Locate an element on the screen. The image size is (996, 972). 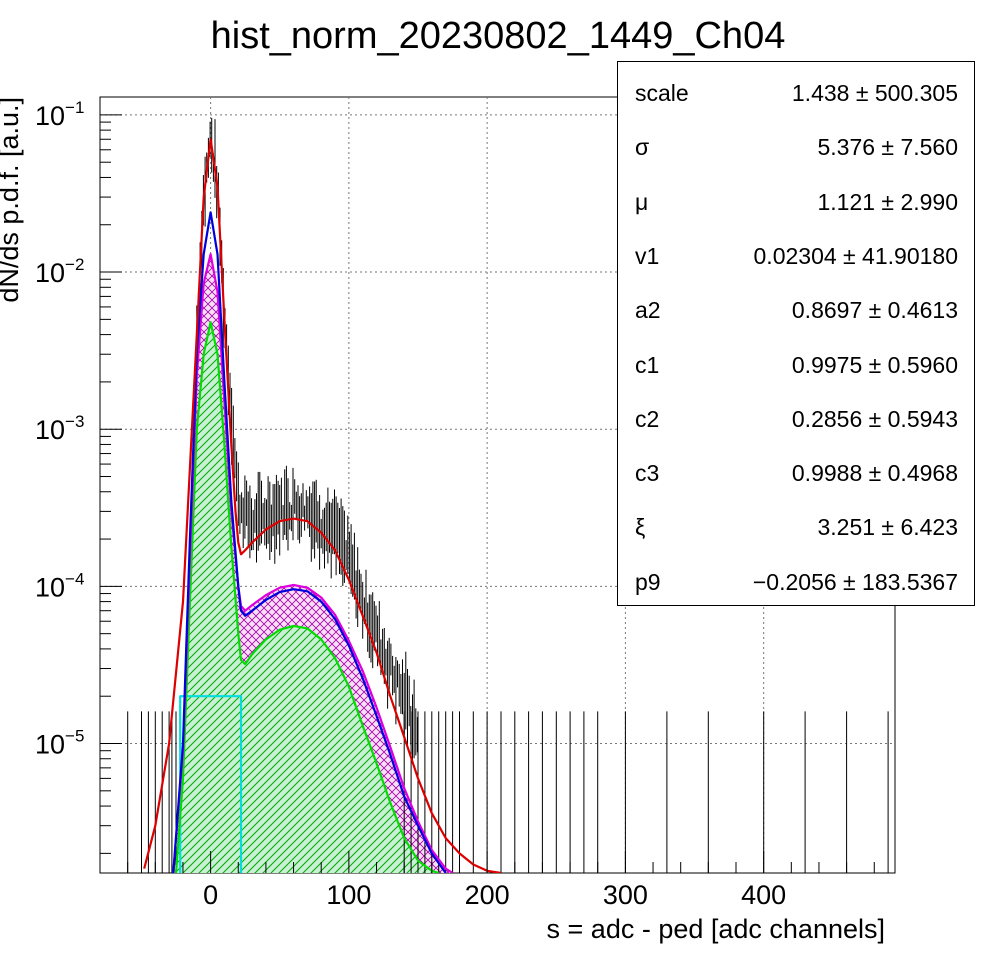
stat-value: 0.2856 ± 0.5943 is located at coordinates (874, 418).